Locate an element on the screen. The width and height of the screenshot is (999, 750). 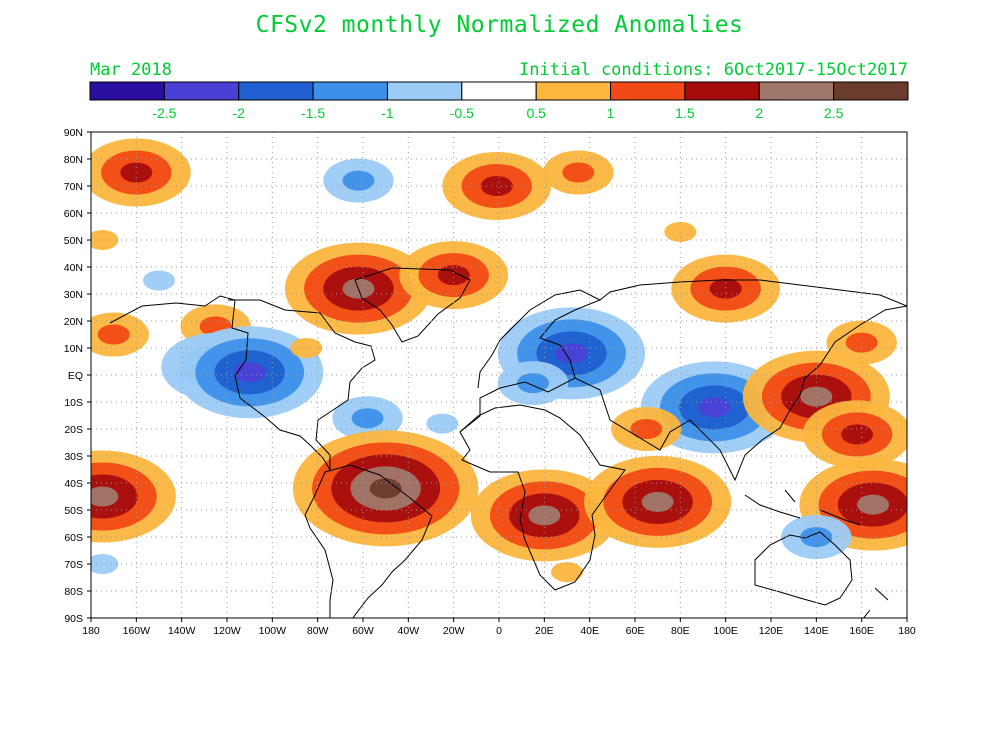
color-legend: -2.5 -2 -1.5 -1 -0.5 0.5 1 1.5 2 2.5 is located at coordinates (499, 101).